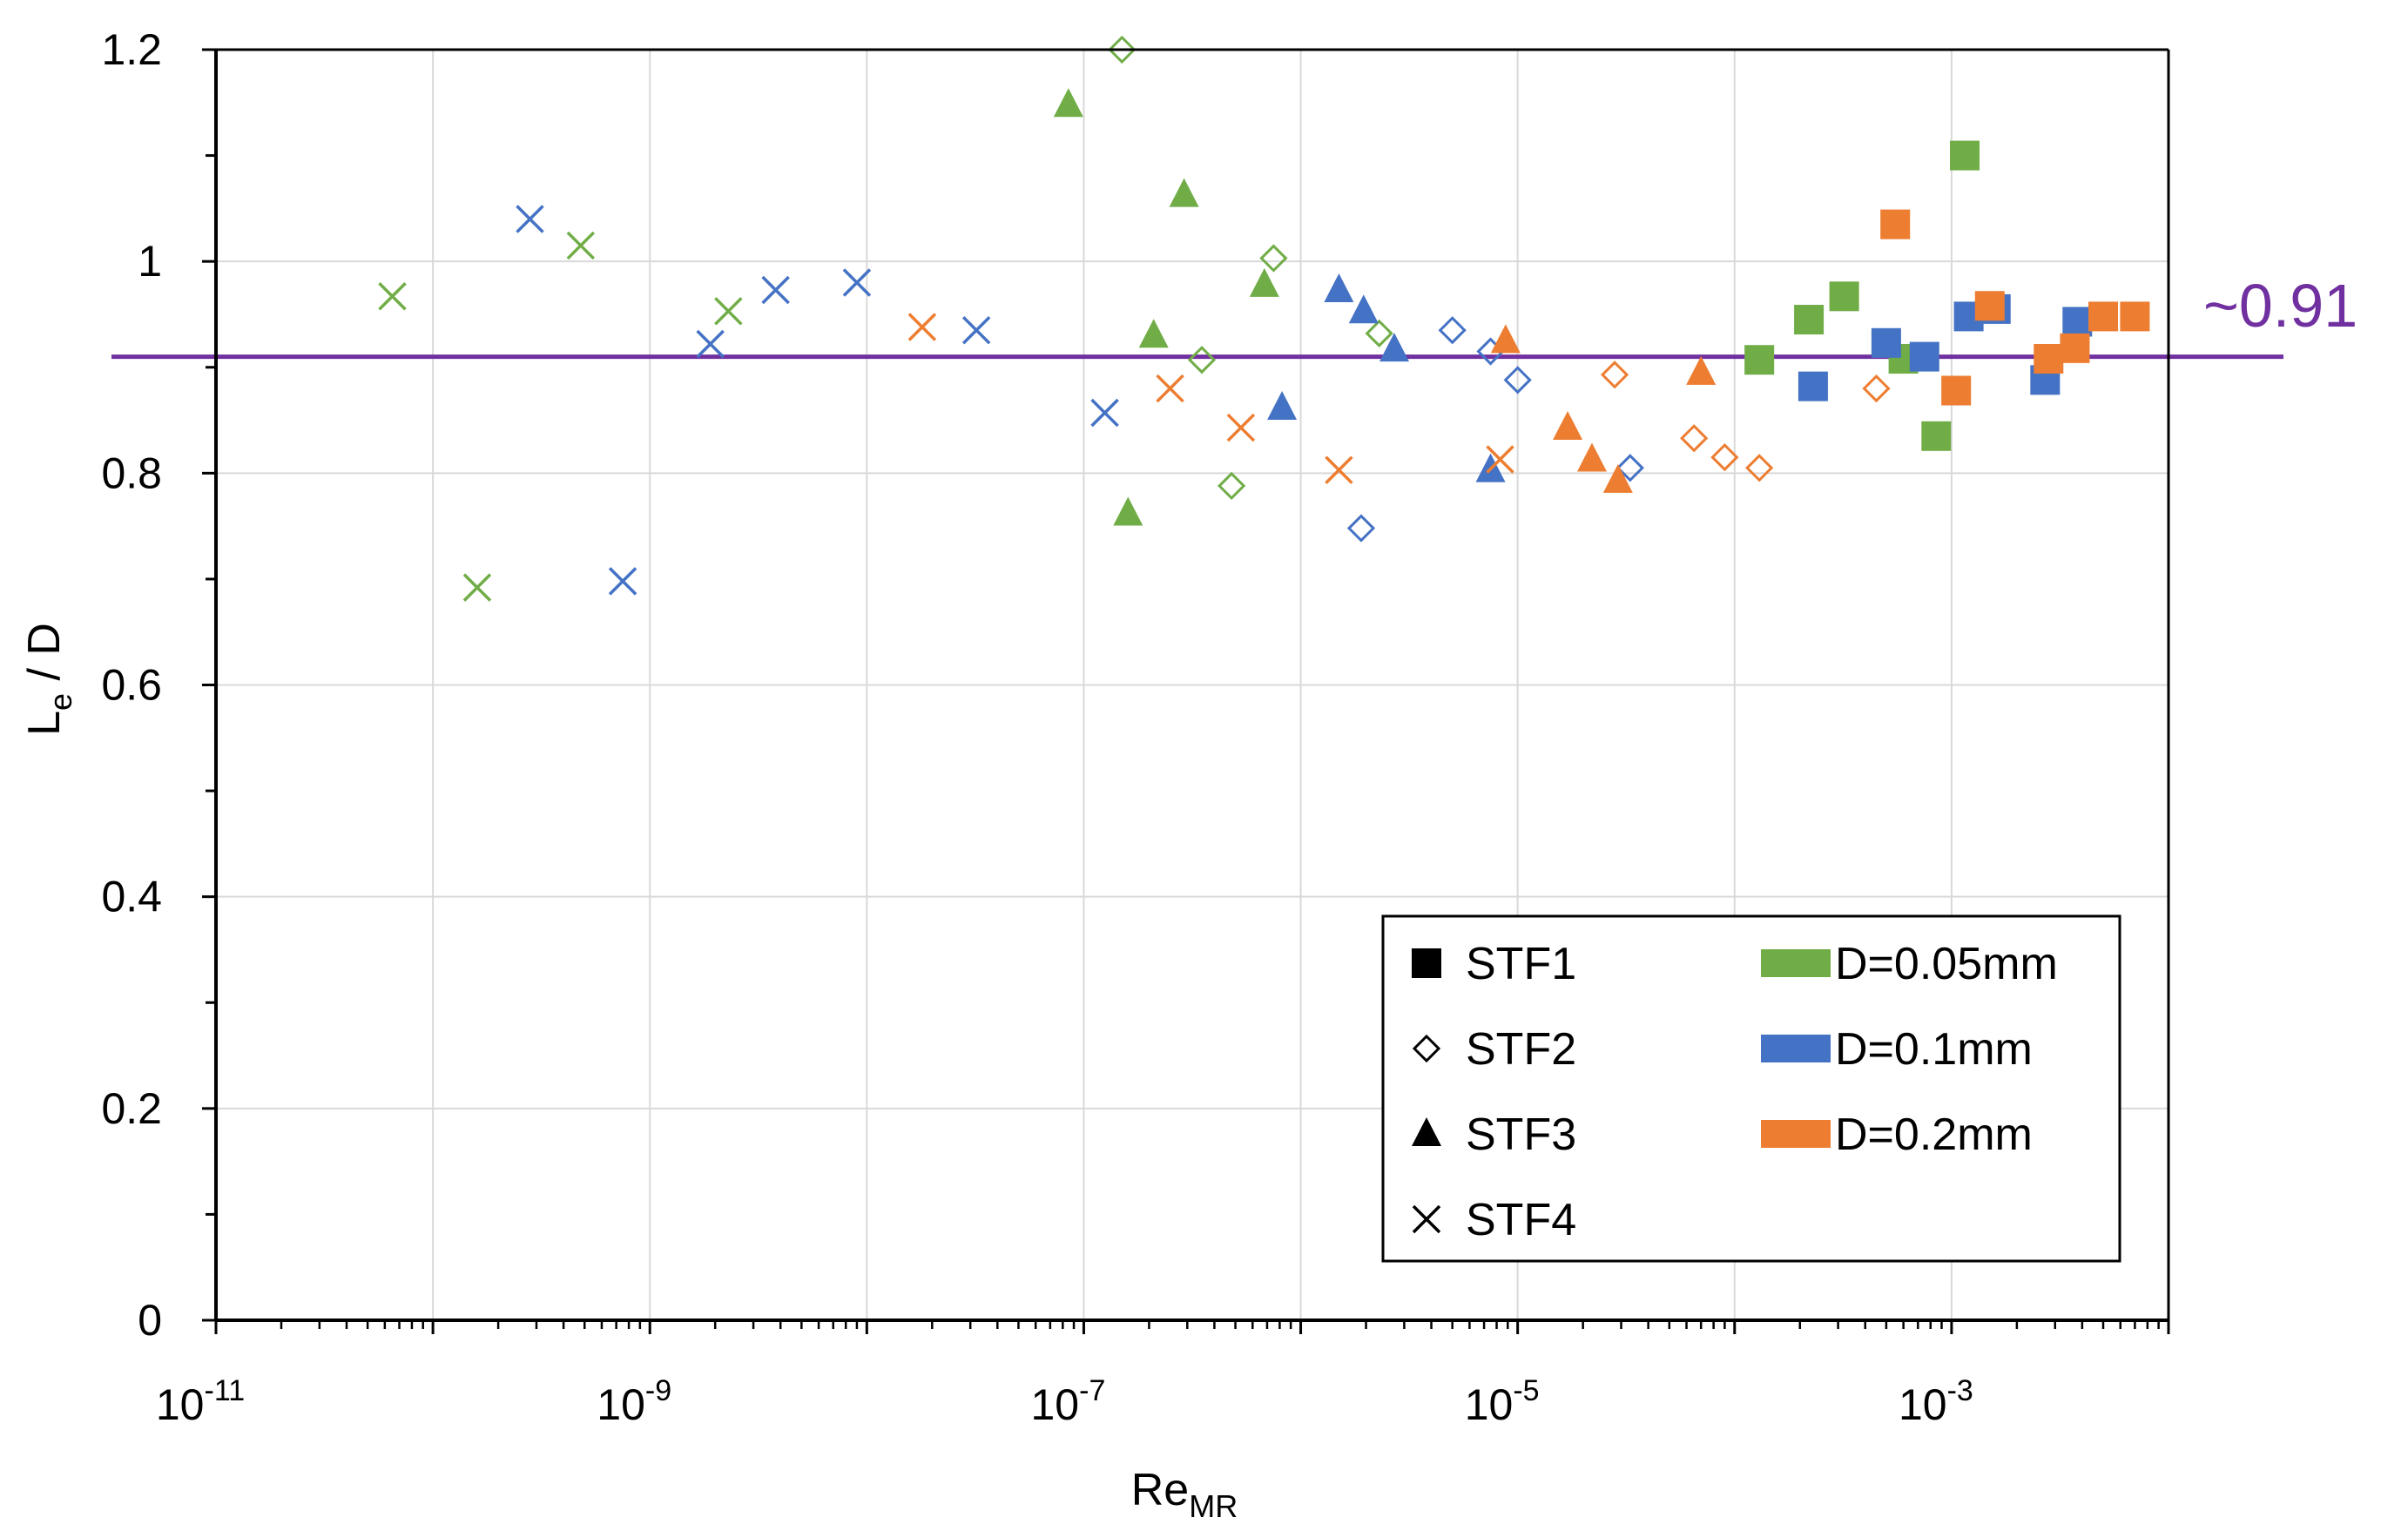  Describe the element at coordinates (1184, 1495) in the screenshot. I see `x-axis-label: ReMR` at that location.